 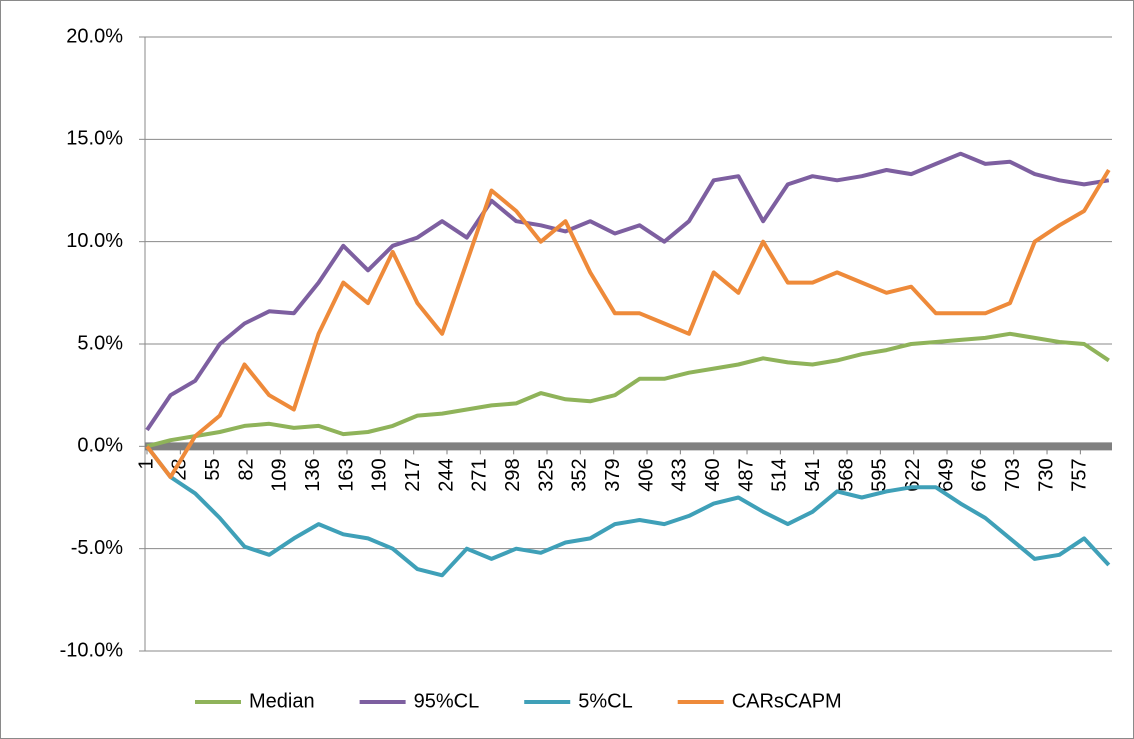 I want to click on x-tick-label: 298, so click(x=513, y=474).